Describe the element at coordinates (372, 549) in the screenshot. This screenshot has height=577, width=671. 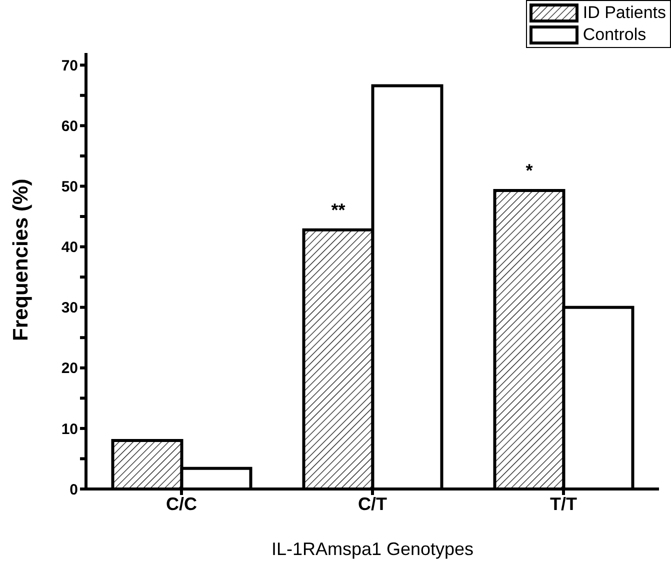
I see `x-axis-title: IL-1RAmspa1 Genotypes` at that location.